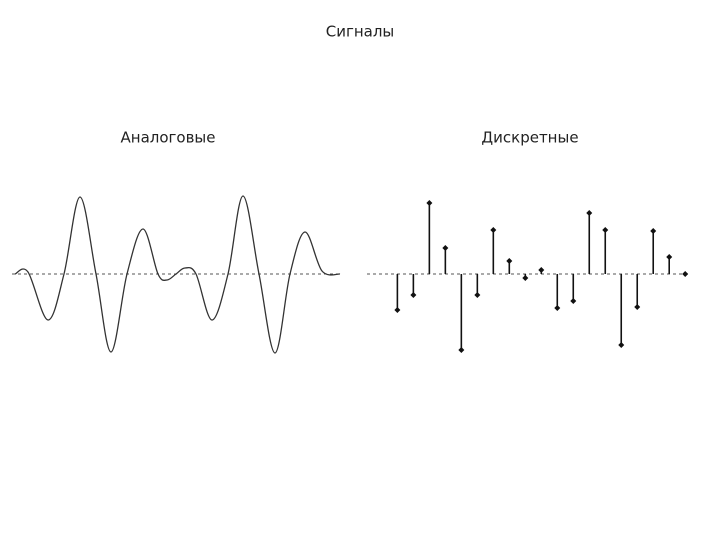 This screenshot has height=540, width=720. What do you see at coordinates (168, 138) in the screenshot?
I see `chart-title: Аналоговые` at bounding box center [168, 138].